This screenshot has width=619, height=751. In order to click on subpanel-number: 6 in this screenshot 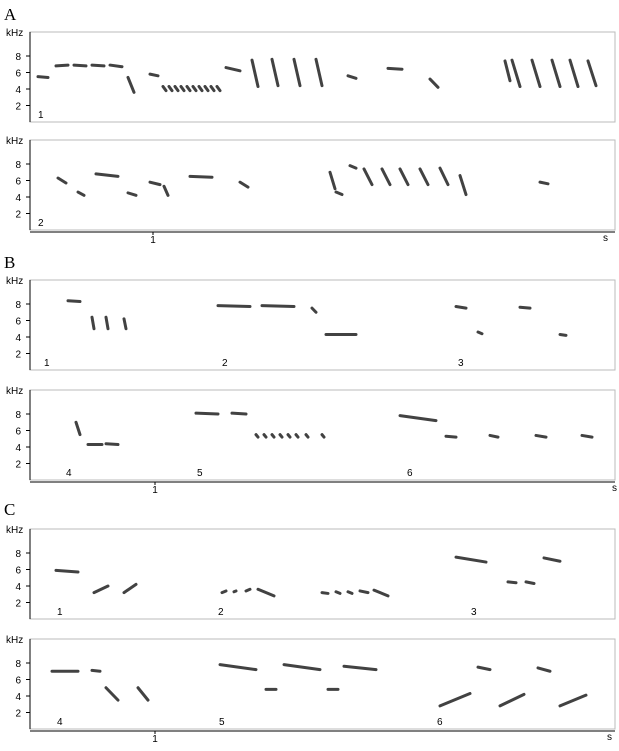, I will do `click(440, 722)`.